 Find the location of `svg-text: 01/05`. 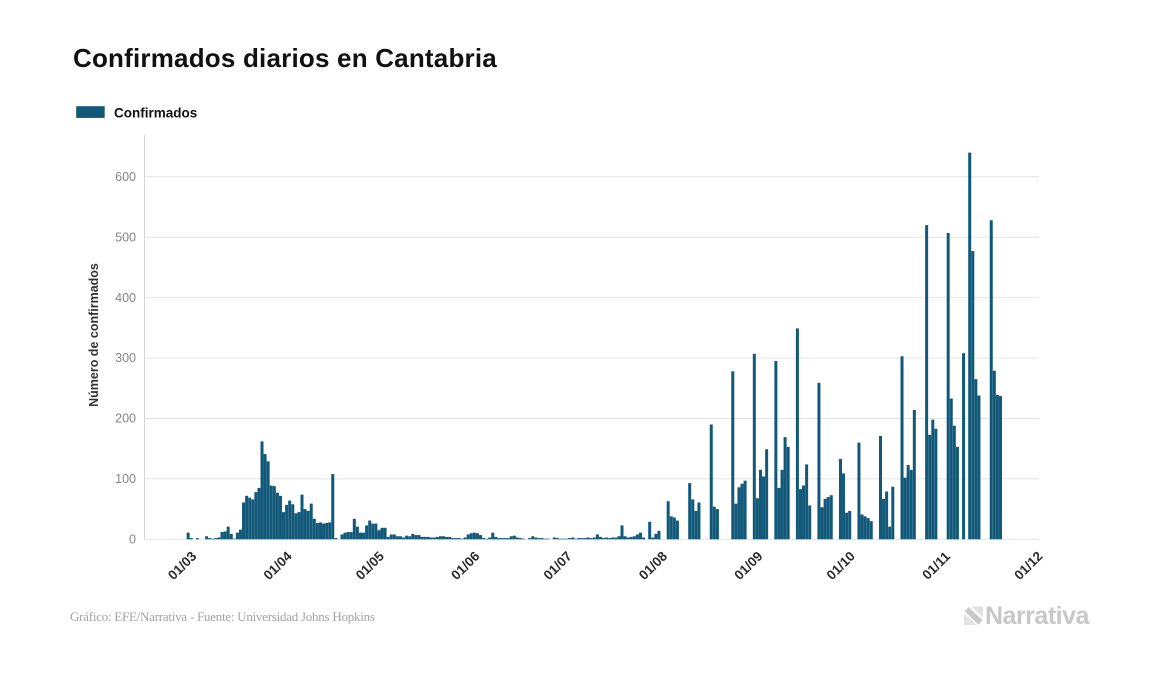

svg-text: 01/05 is located at coordinates (370, 565).